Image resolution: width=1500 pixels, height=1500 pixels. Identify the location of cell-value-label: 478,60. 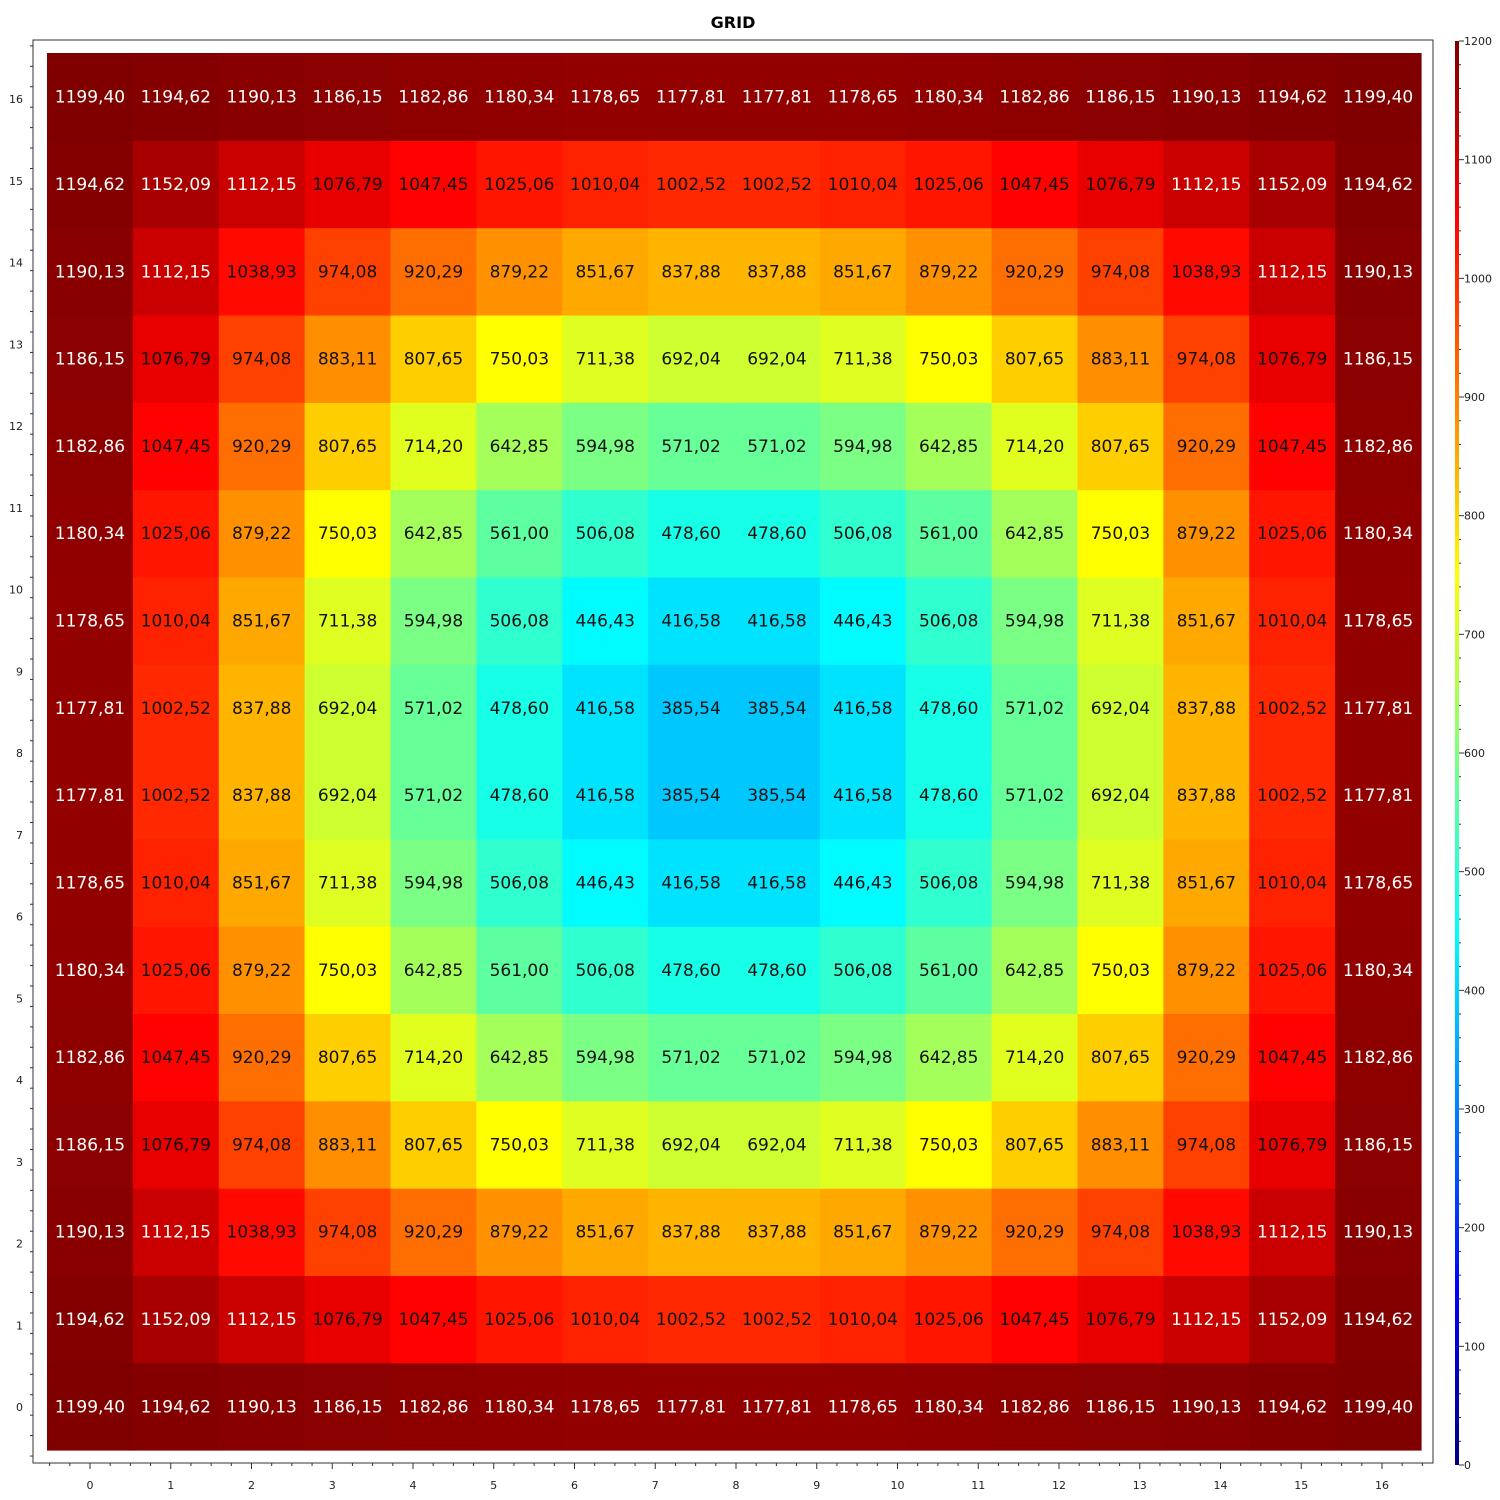
(519, 709).